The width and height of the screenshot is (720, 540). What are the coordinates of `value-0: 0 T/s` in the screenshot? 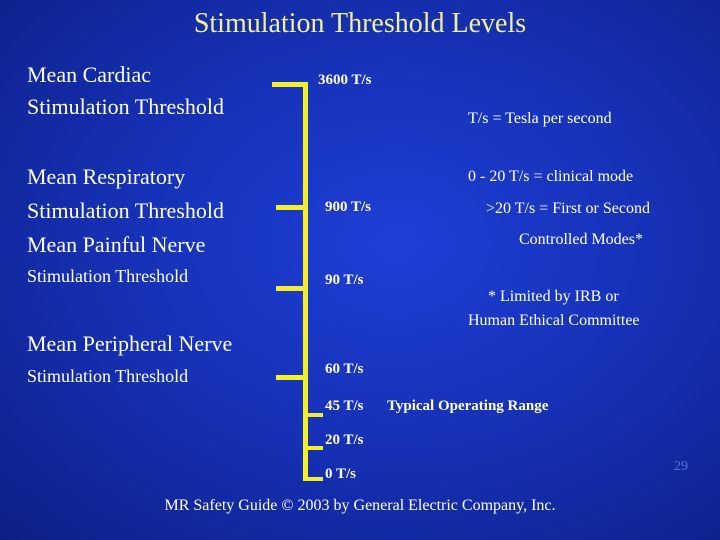 It's located at (340, 474).